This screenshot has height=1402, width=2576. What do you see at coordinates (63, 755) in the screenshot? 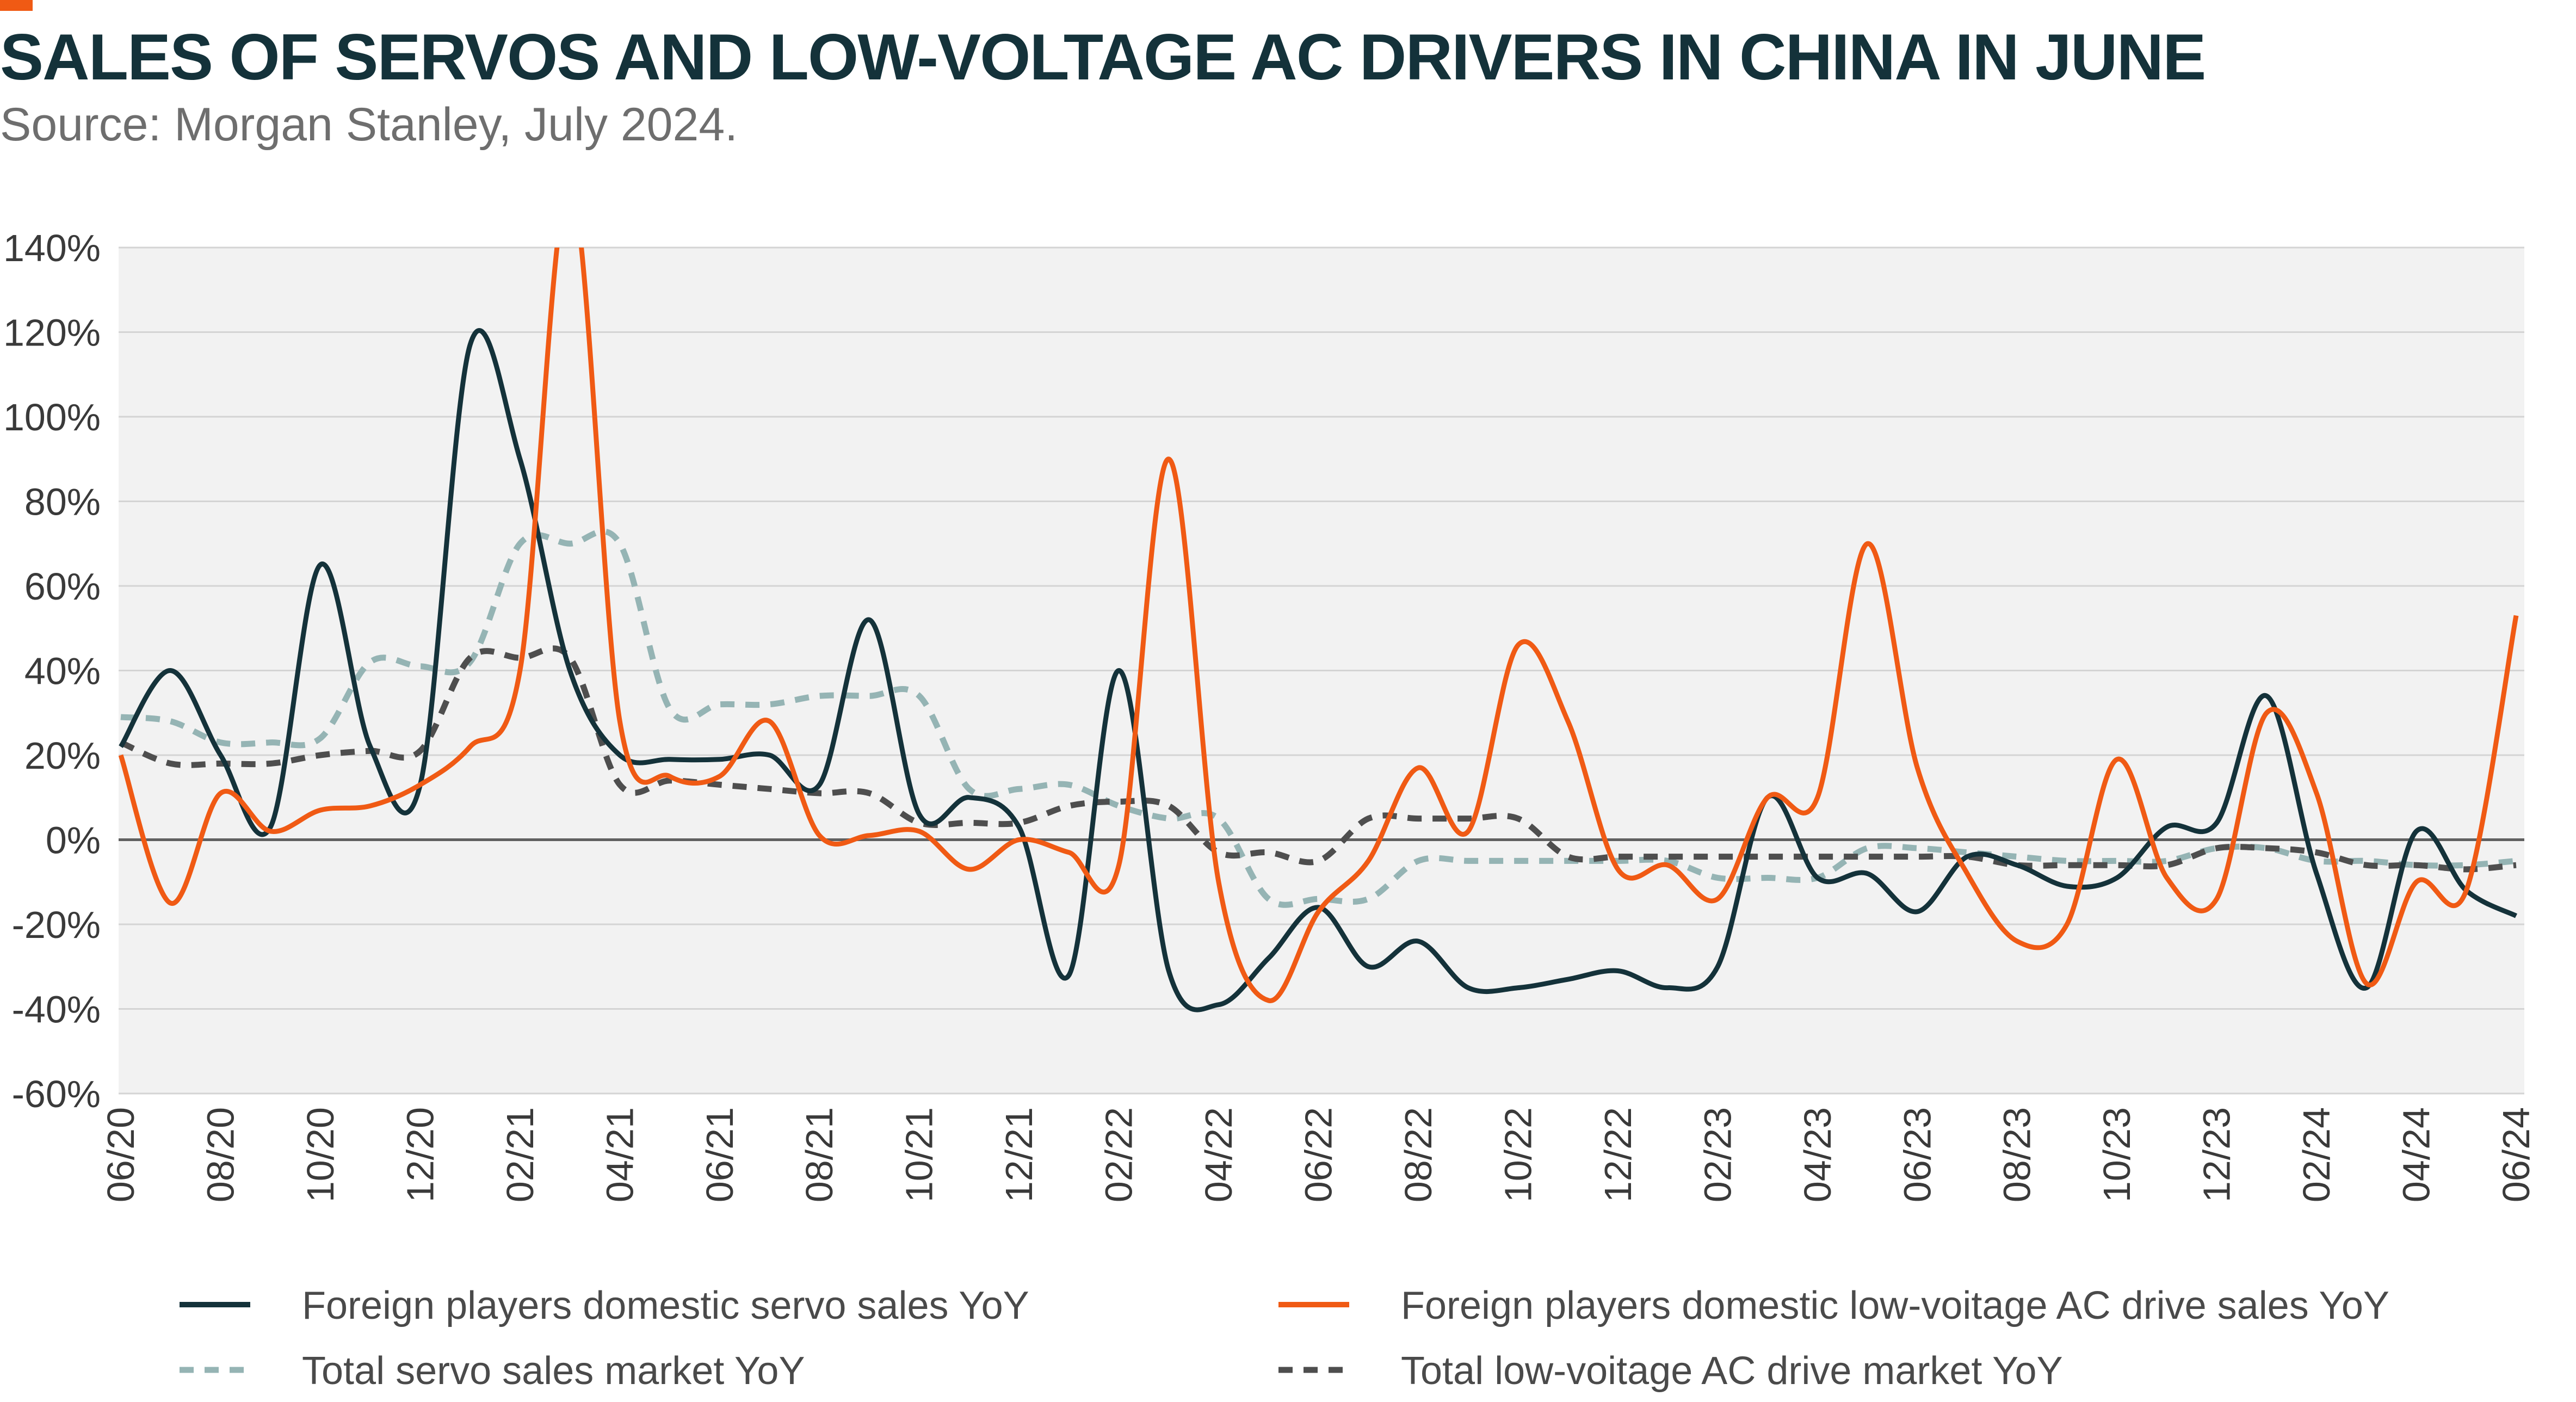
I see `y-tick-label: 20%` at bounding box center [63, 755].